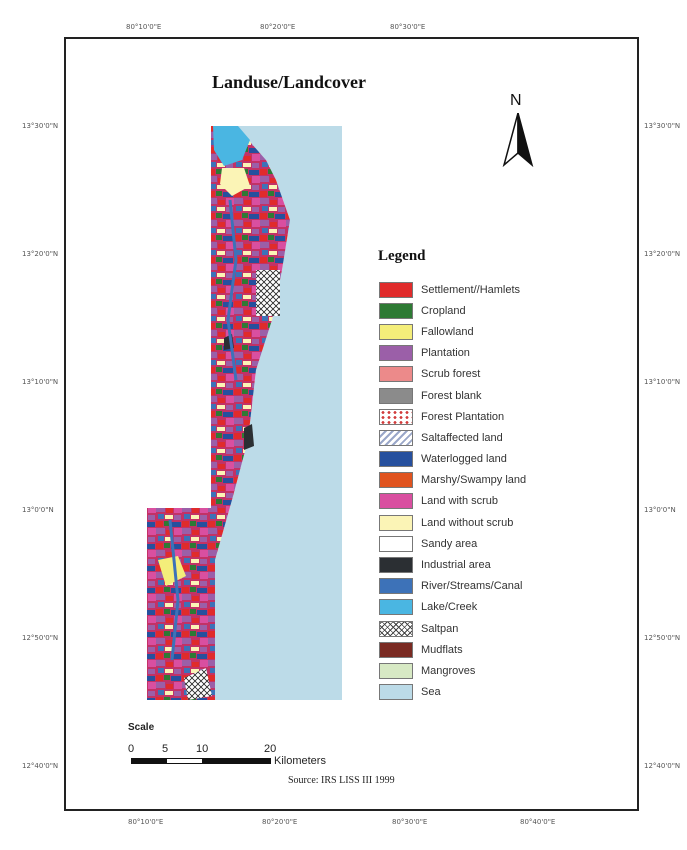  What do you see at coordinates (40, 382) in the screenshot?
I see `left-lat-tick-3: 13°10'0"N` at bounding box center [40, 382].